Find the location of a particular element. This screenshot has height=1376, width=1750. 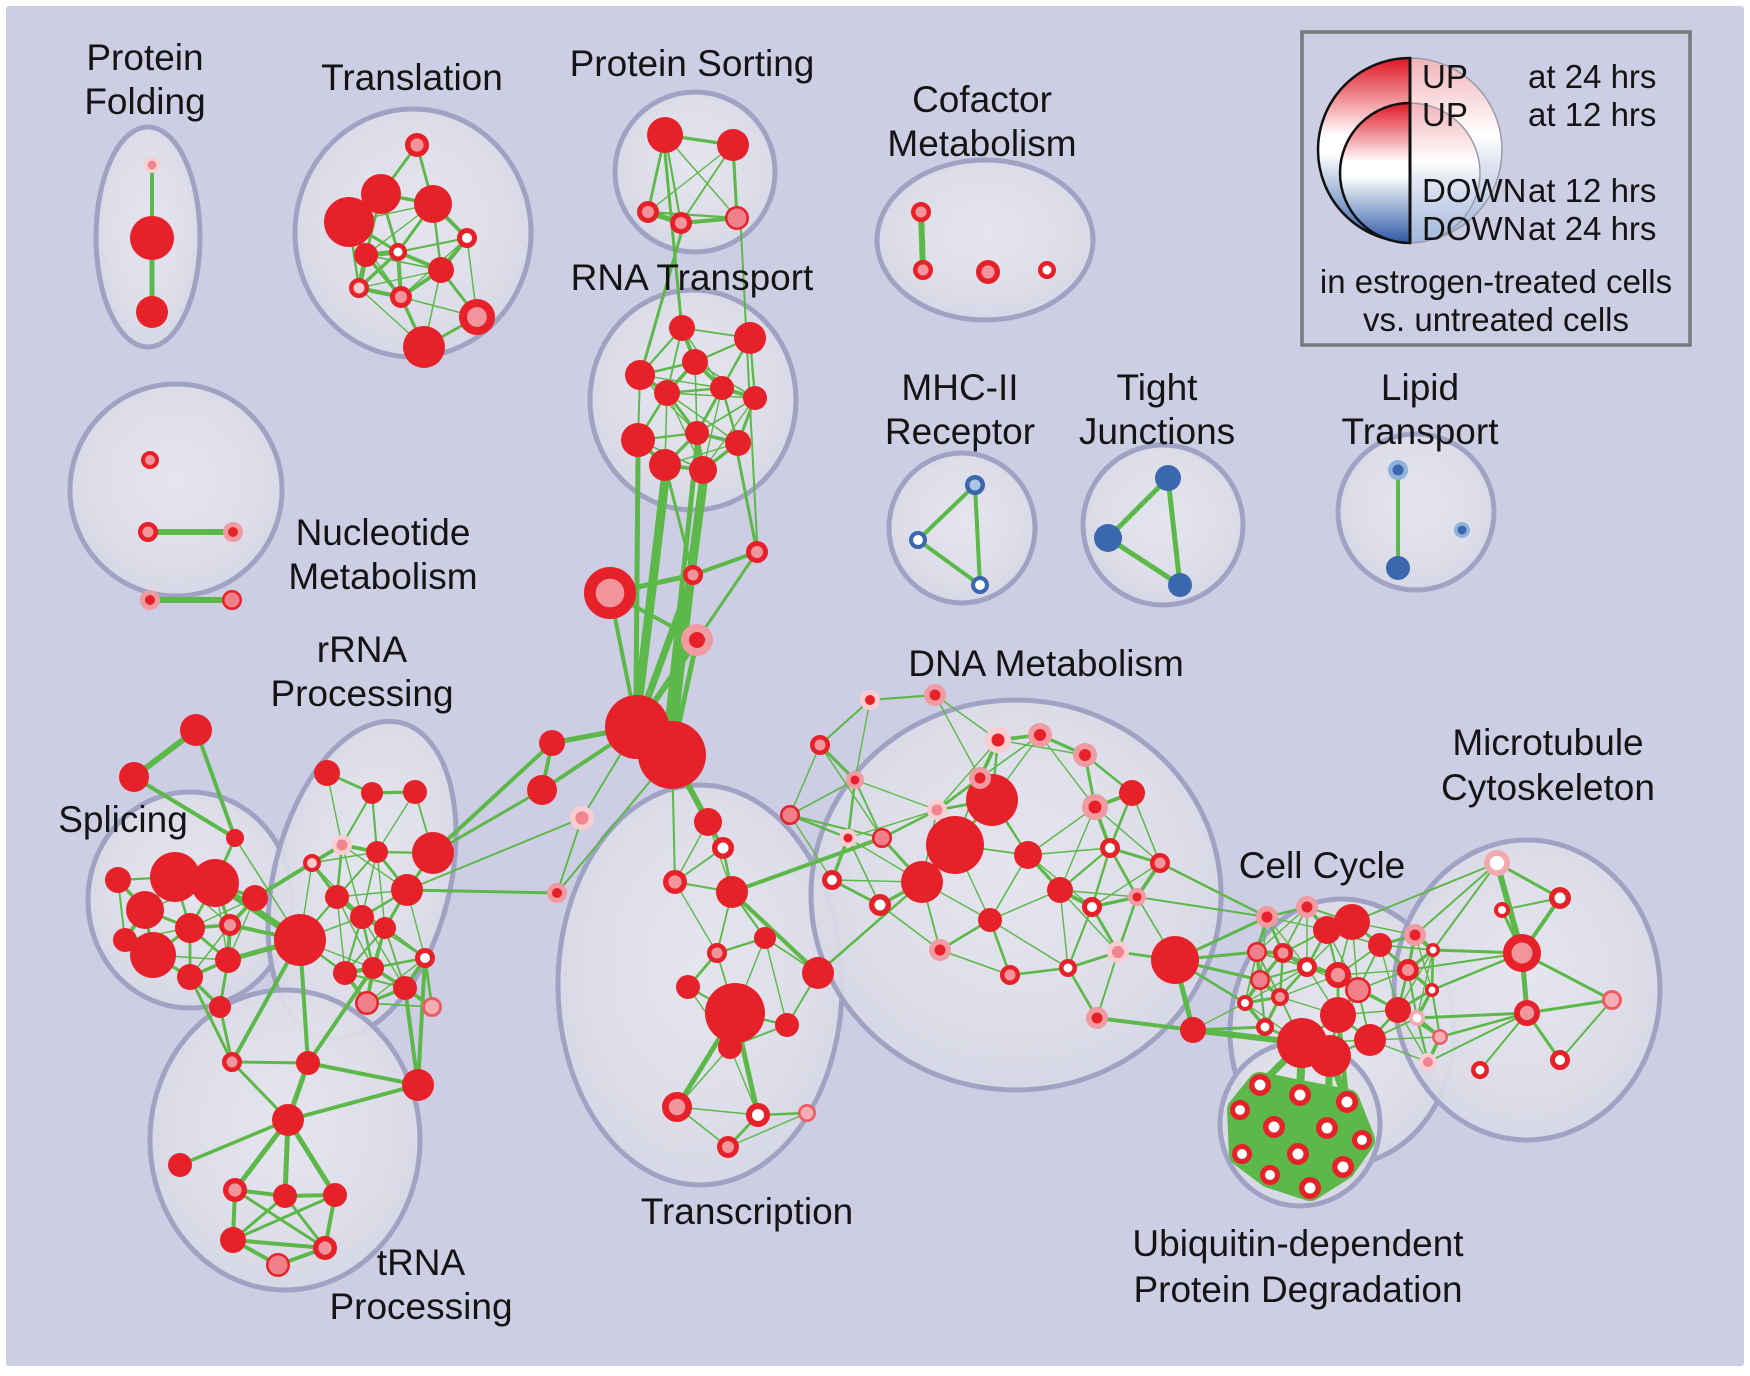

edge-protein-sorting is located at coordinates (701, 176).